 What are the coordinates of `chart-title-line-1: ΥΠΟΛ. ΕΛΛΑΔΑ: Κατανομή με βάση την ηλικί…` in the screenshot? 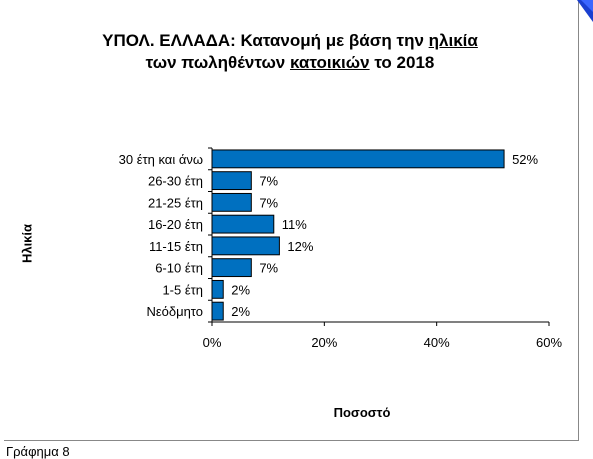 It's located at (290, 40).